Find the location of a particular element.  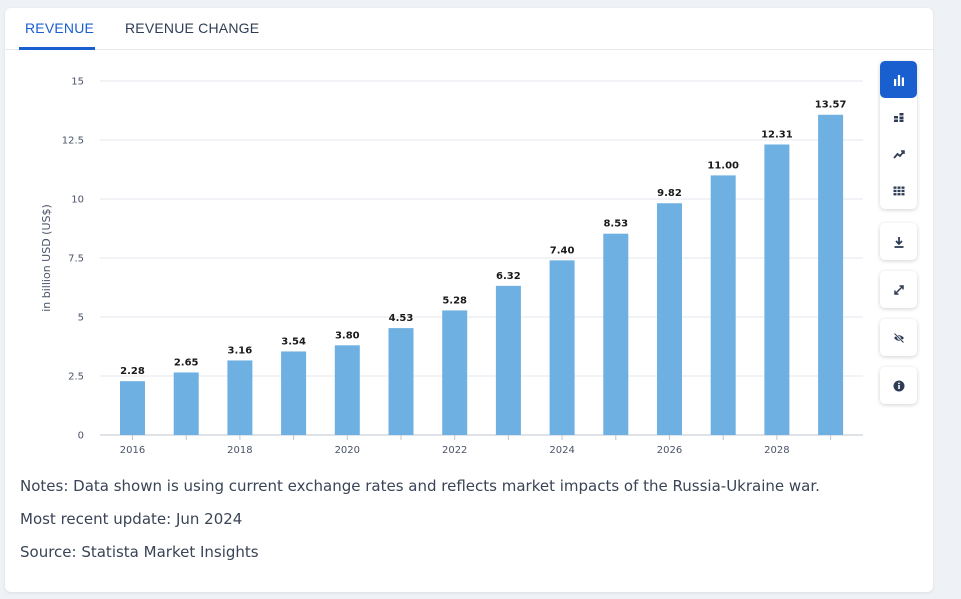

bar-2027 is located at coordinates (723, 305).